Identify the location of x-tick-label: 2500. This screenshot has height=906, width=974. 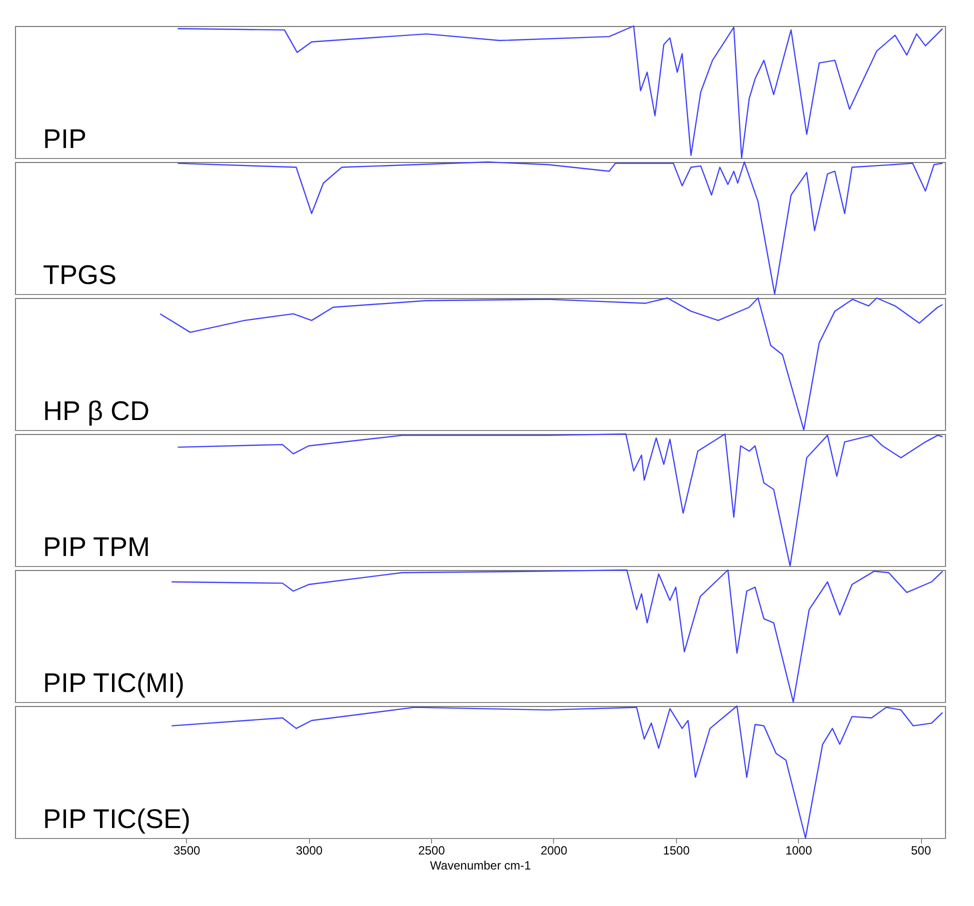
(432, 851).